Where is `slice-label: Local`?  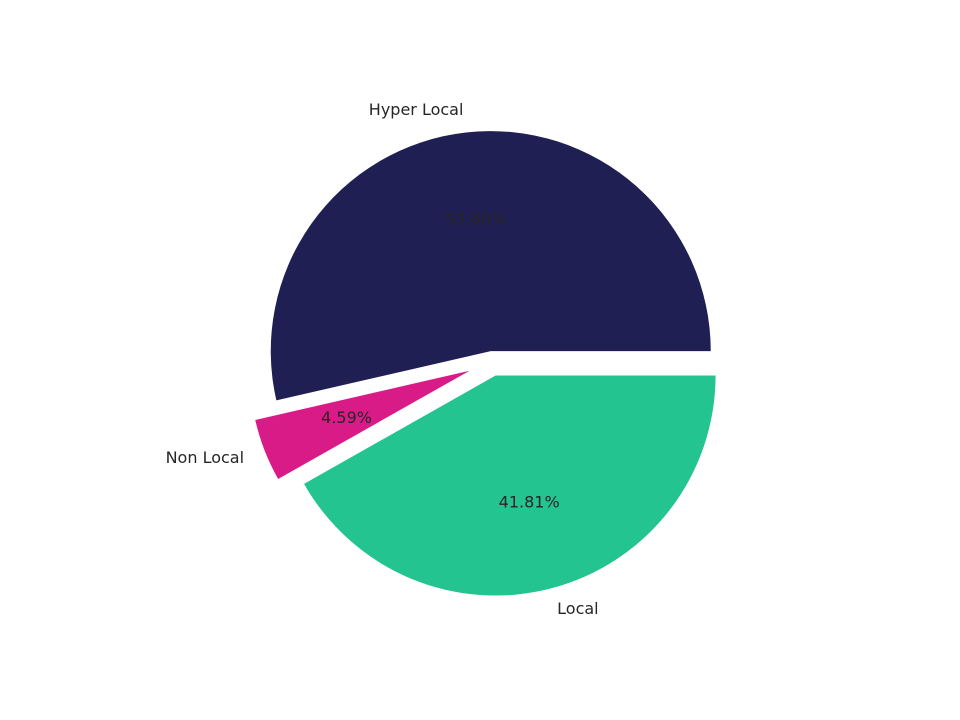 slice-label: Local is located at coordinates (577, 608).